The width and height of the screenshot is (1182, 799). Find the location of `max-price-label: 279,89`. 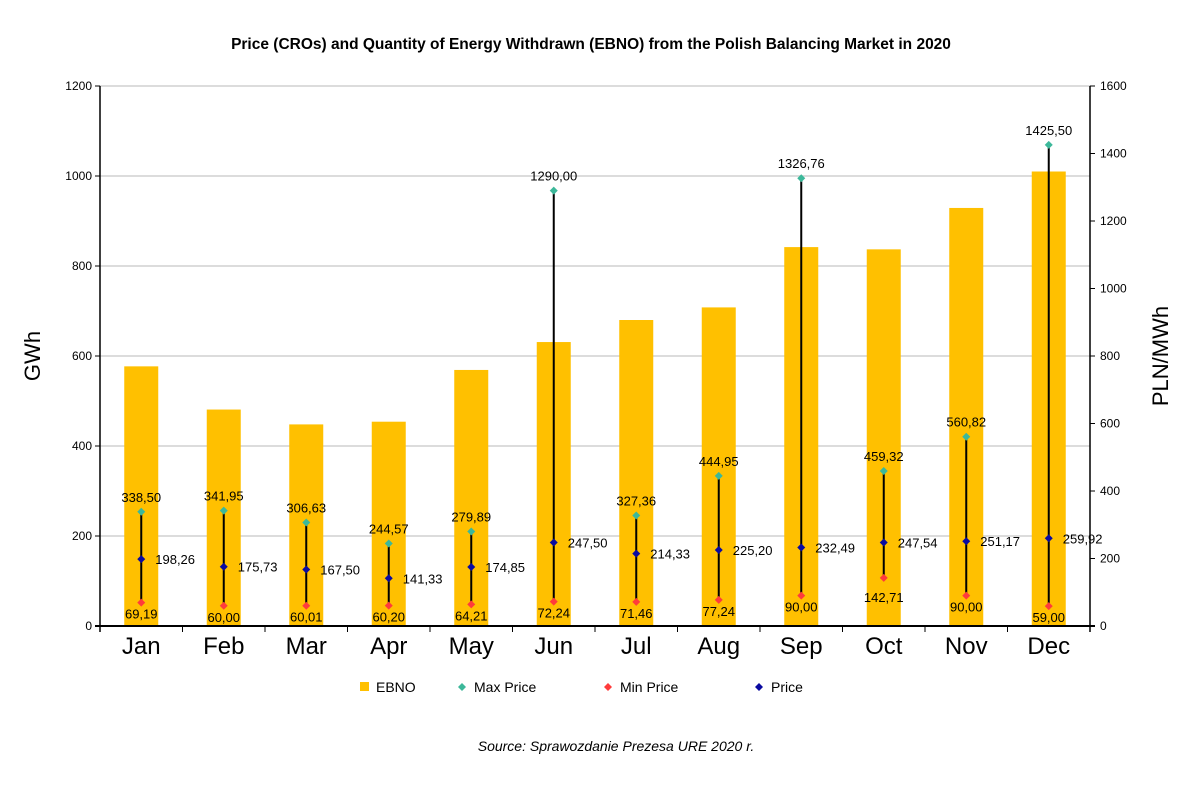

max-price-label: 279,89 is located at coordinates (471, 517).